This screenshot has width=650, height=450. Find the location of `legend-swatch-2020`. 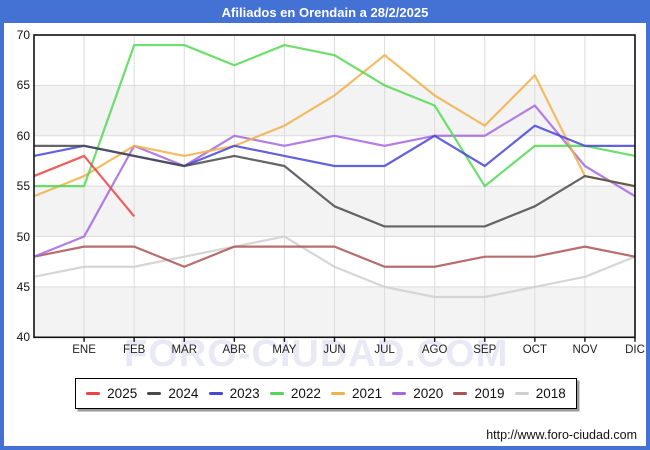

legend-swatch-2020 is located at coordinates (399, 393).